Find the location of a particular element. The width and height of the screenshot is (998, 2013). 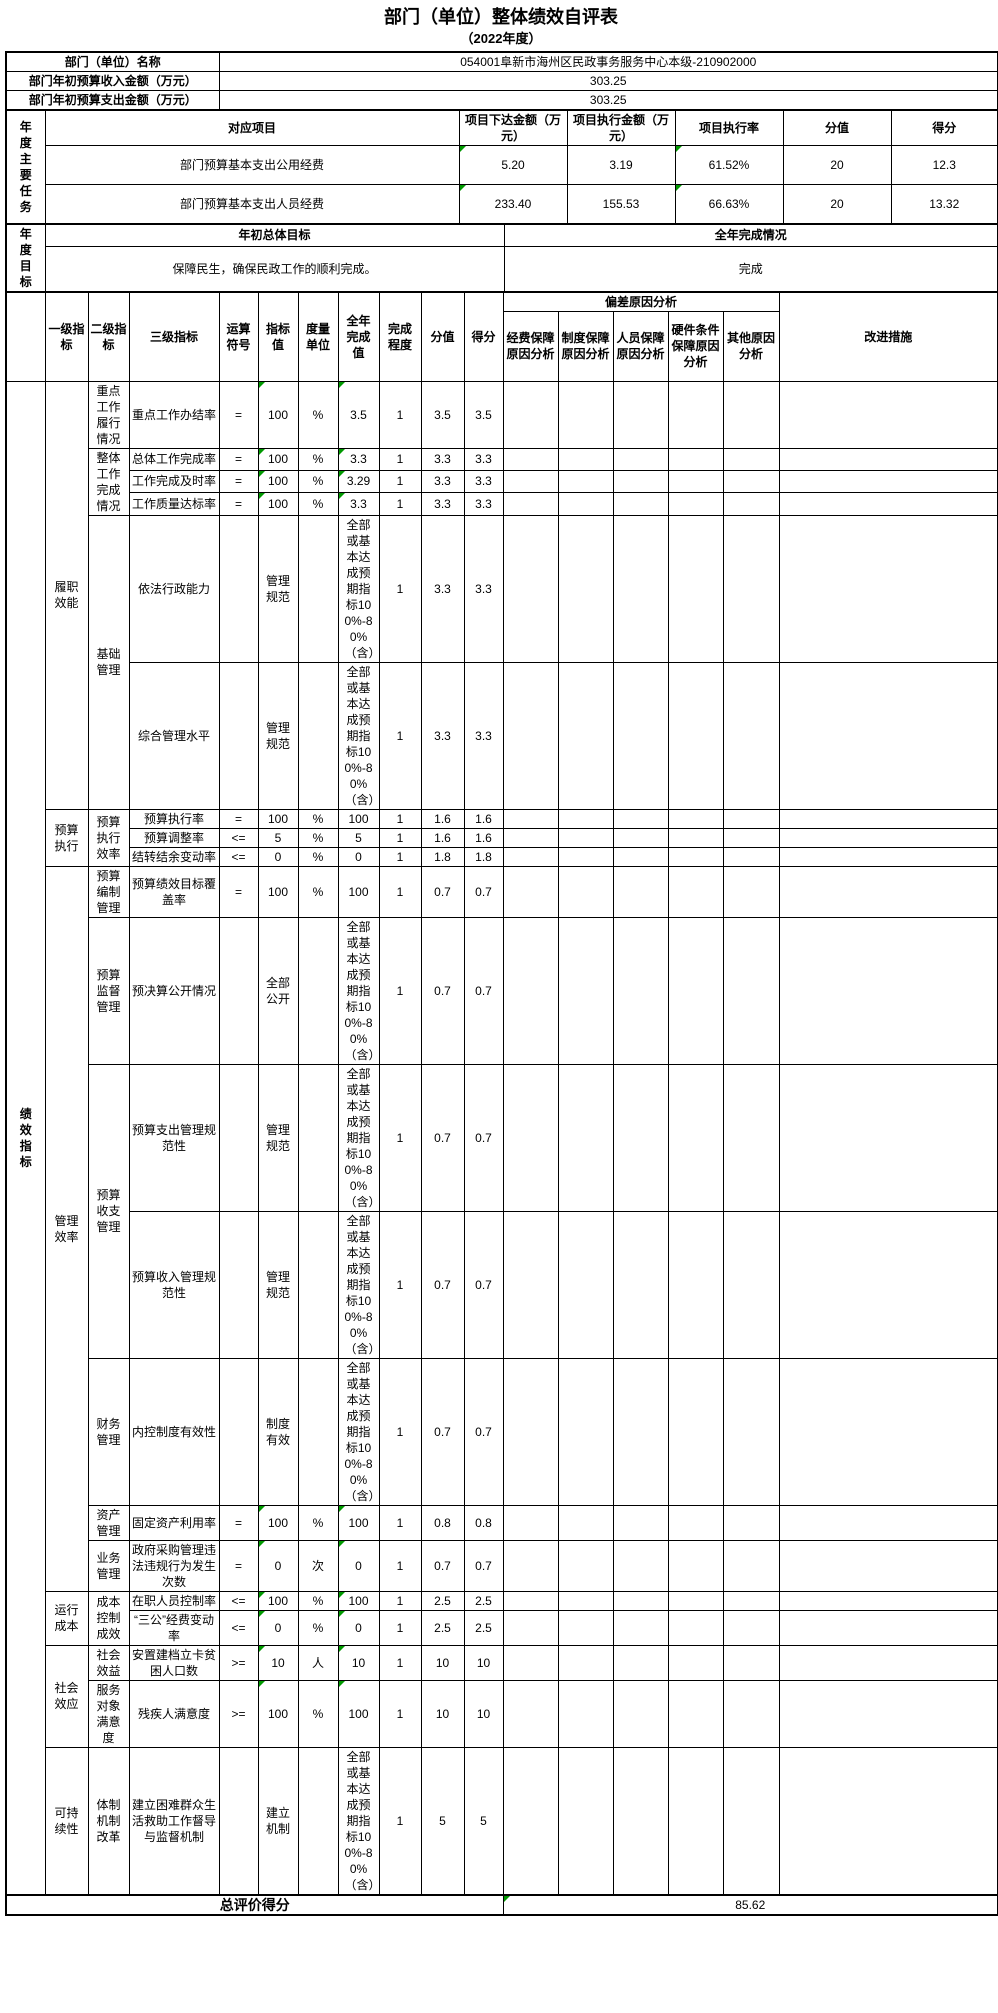

level3-cell: “三公”经费变动率 is located at coordinates (174, 1627).